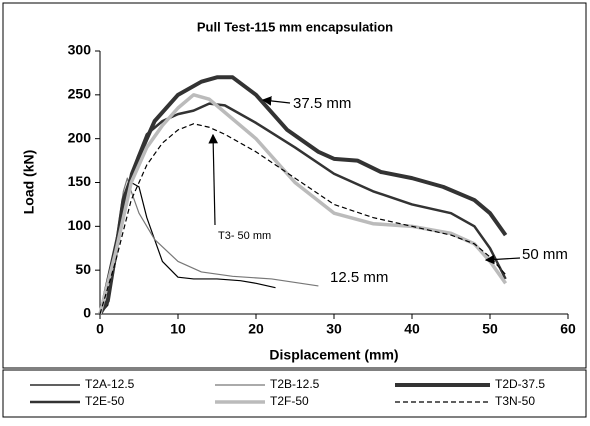  I want to click on chart-title: Pull Test-115 mm encapsulation, so click(295, 26).